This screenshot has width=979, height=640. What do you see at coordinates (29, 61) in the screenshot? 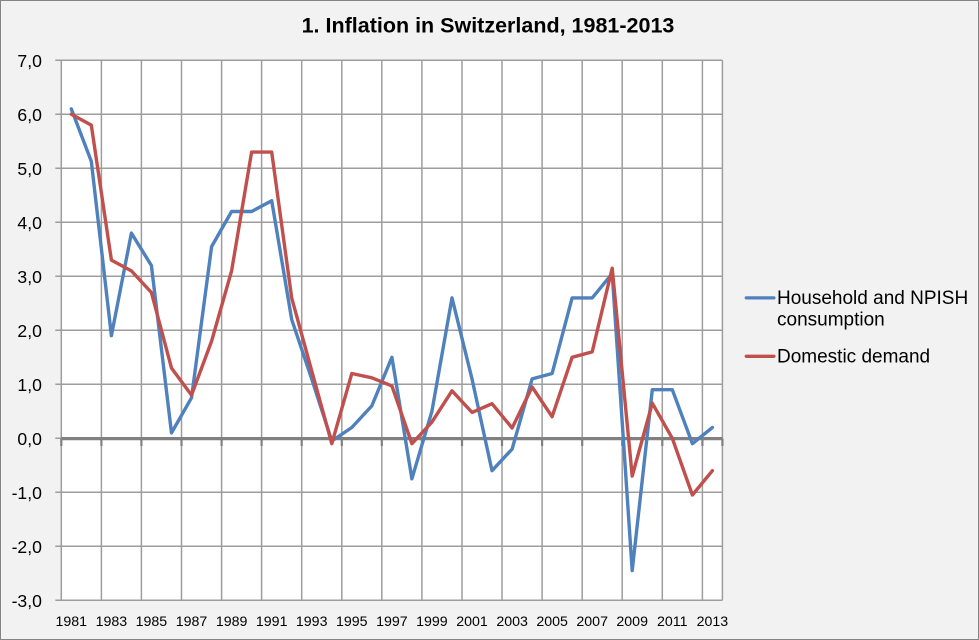
I see `svg-text: 7,0` at bounding box center [29, 61].